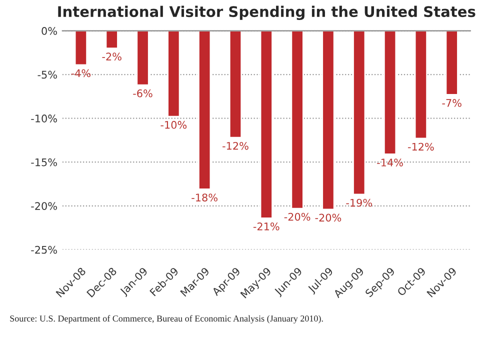 This screenshot has height=342, width=480. What do you see at coordinates (359, 202) in the screenshot?
I see `data-label: -19%` at bounding box center [359, 202].